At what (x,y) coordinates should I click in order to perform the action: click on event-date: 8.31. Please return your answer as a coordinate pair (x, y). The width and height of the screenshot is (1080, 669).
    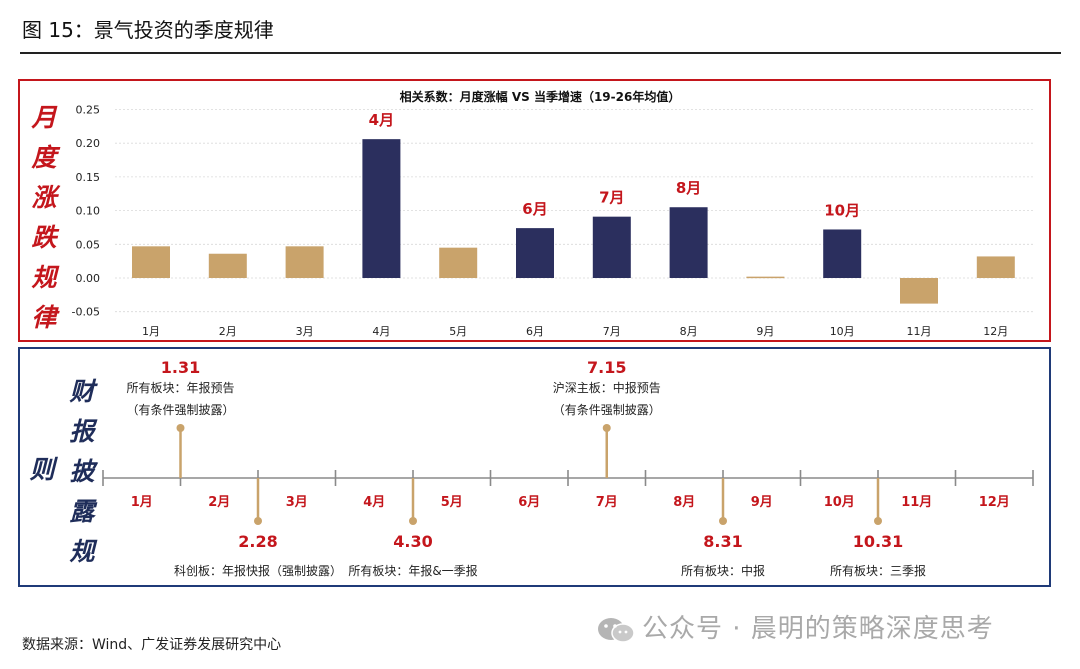
    Looking at the image, I should click on (722, 541).